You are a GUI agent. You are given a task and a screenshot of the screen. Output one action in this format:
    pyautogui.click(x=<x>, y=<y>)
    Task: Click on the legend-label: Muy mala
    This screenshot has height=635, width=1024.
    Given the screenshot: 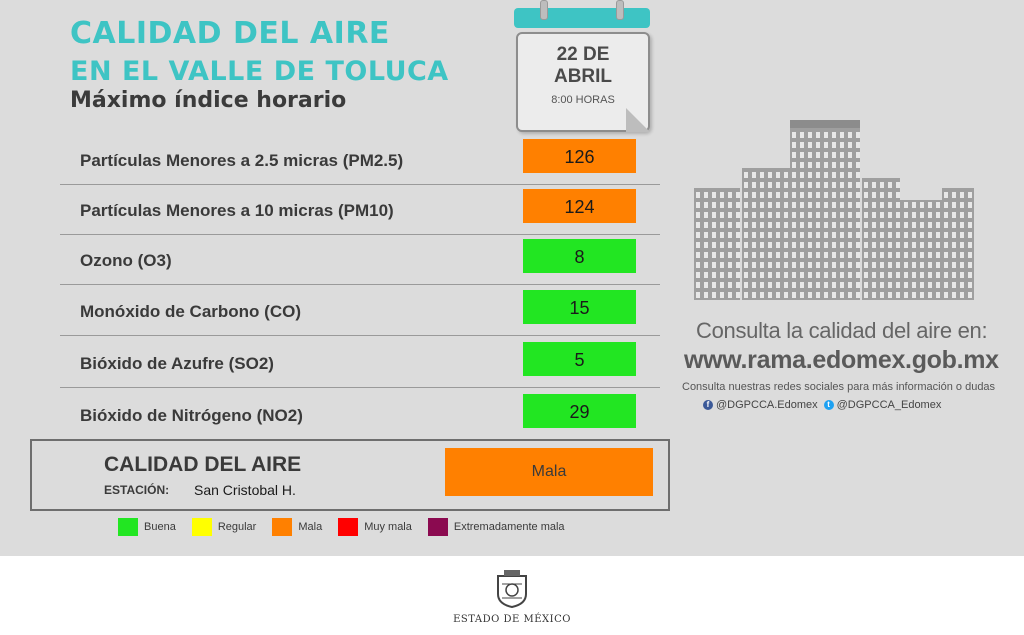 What is the action you would take?
    pyautogui.click(x=388, y=527)
    